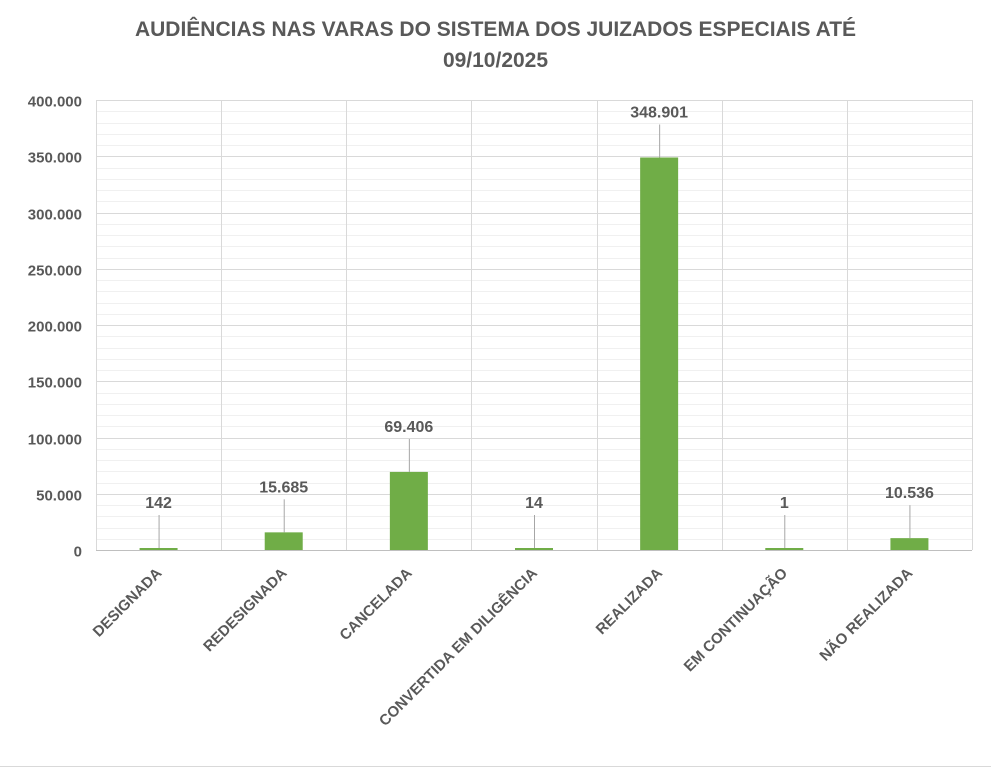  I want to click on y-tick-label: 350.000, so click(55, 158).